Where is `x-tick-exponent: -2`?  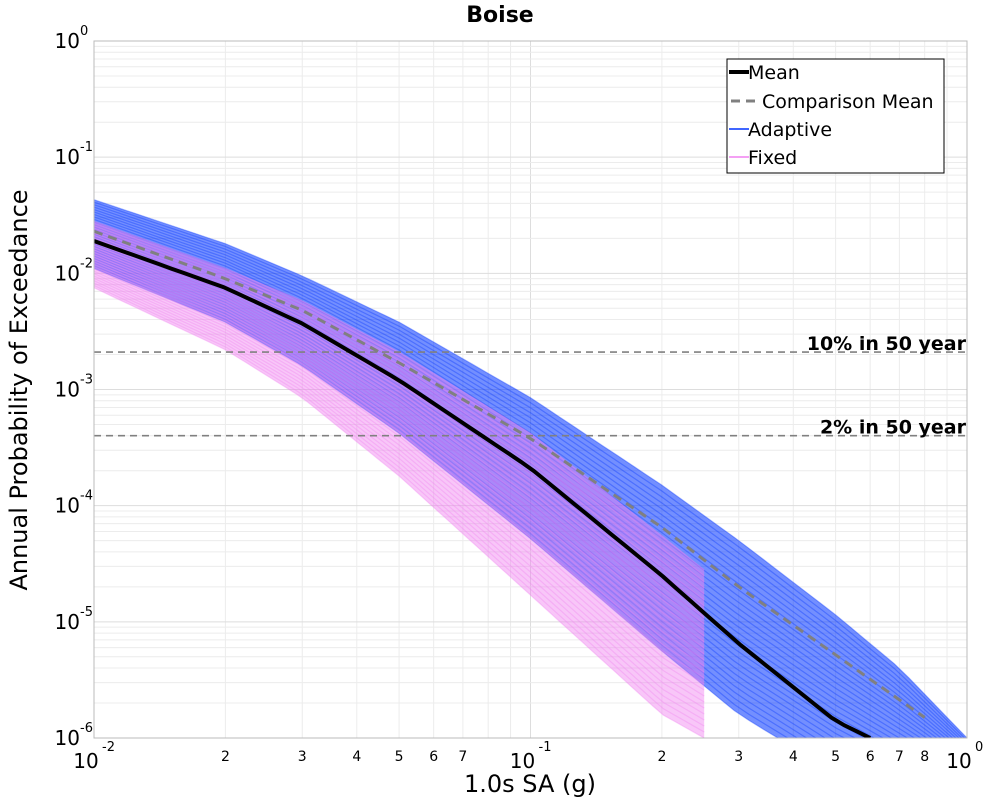
x-tick-exponent: -2 is located at coordinates (108, 747).